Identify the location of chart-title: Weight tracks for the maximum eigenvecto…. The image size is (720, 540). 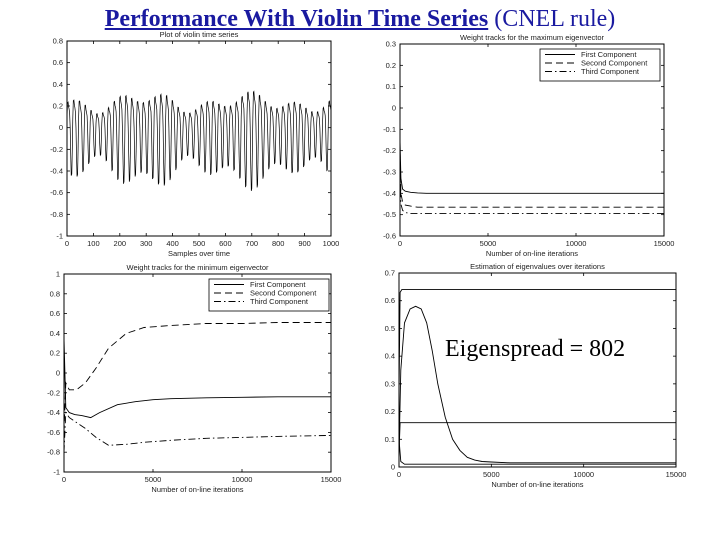
(532, 37).